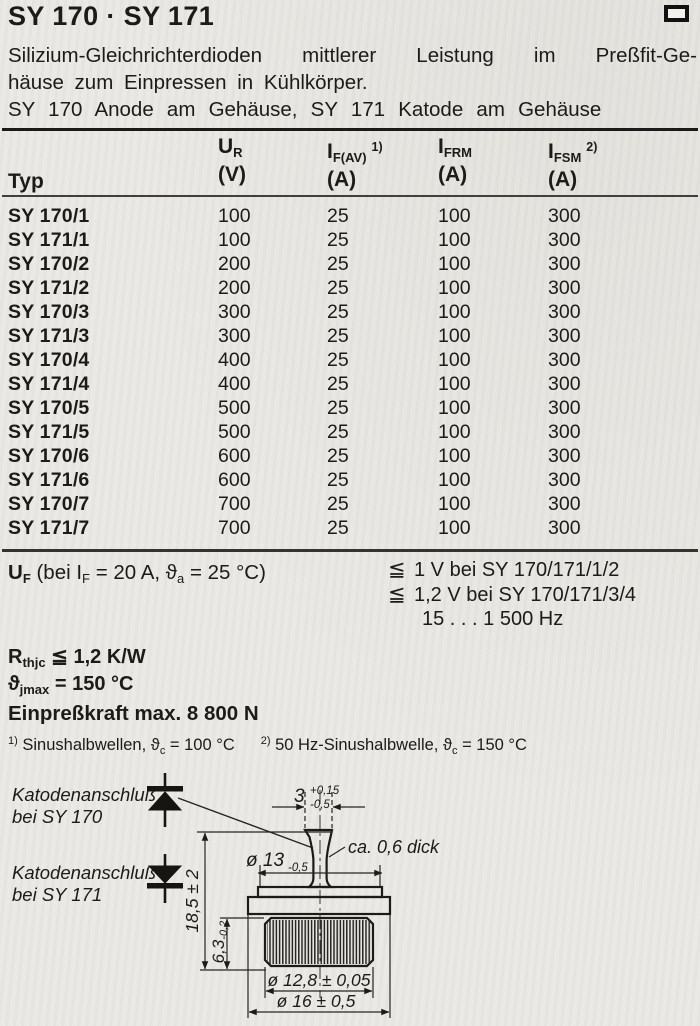  I want to click on intro-line-2: häuse zum Einpressen in Kühlkörper., so click(188, 82).